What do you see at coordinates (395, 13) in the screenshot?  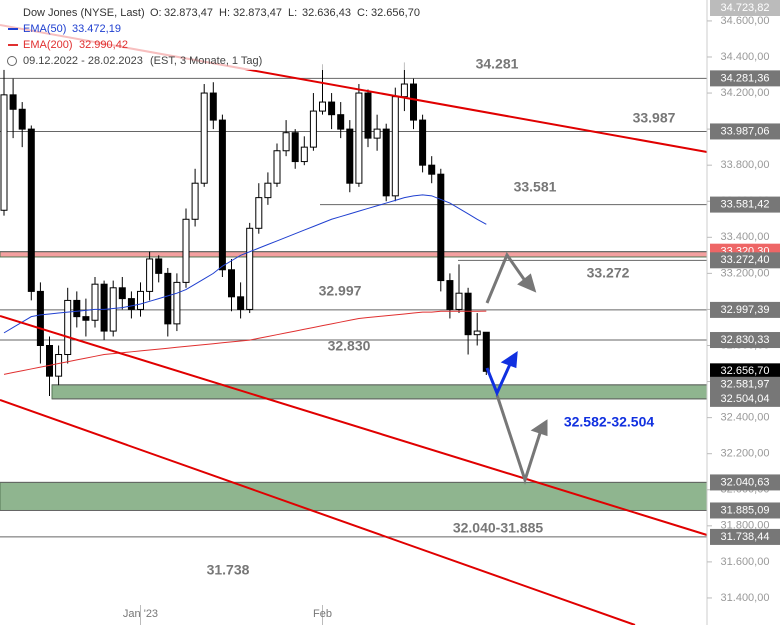 I see `stat-value: 32.656,70` at bounding box center [395, 13].